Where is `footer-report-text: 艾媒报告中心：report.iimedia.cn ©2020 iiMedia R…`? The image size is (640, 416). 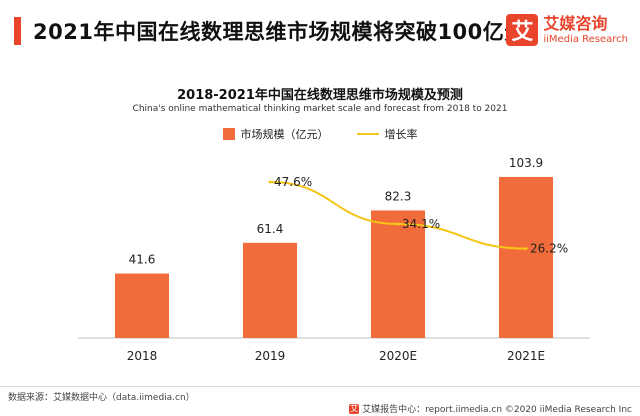
footer-report-text: 艾媒报告中心：report.iimedia.cn ©2020 iiMedia R… is located at coordinates (497, 410).